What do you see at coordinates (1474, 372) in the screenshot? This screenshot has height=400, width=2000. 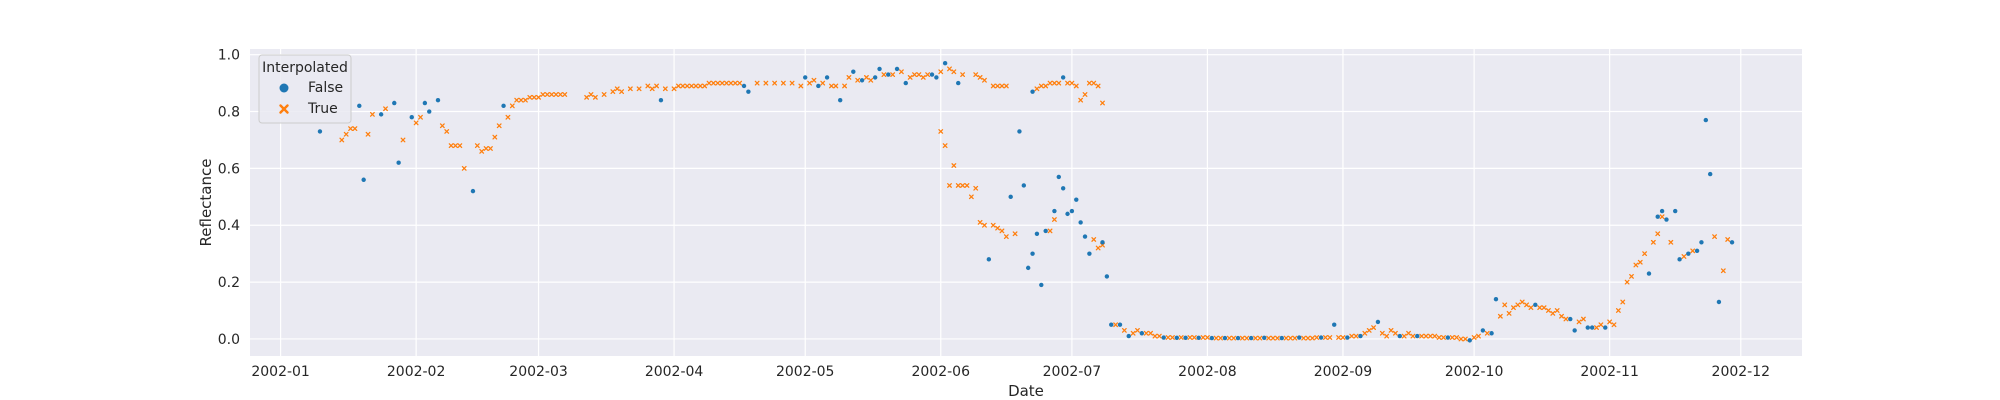 I see `x-tick-label: 2002-10` at bounding box center [1474, 372].